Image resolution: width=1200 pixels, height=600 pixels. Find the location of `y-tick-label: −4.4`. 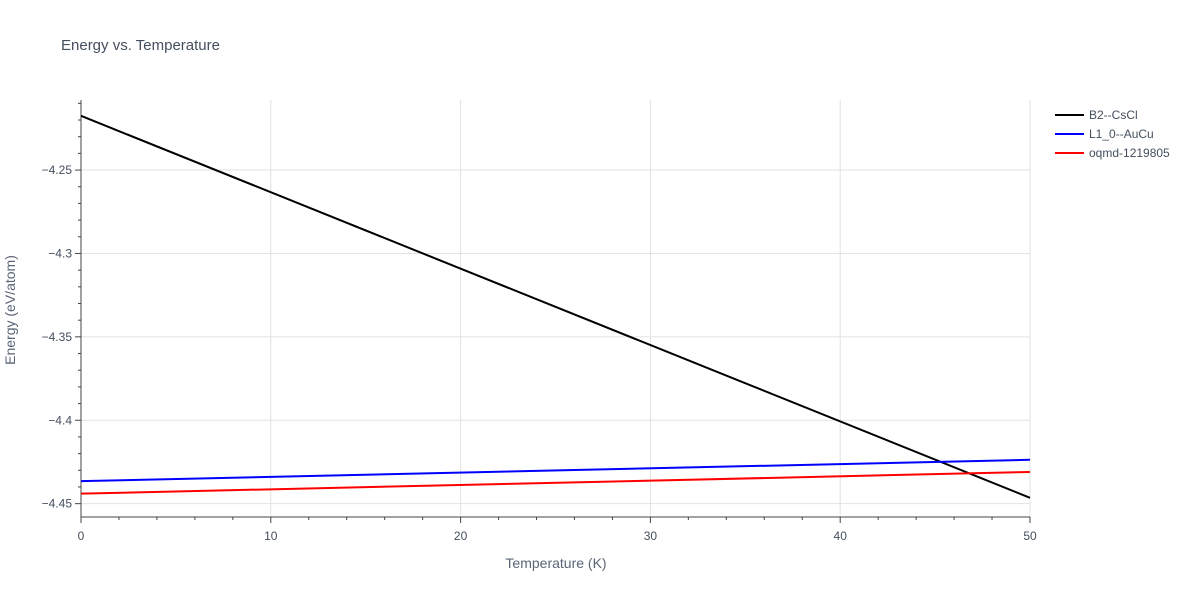

y-tick-label: −4.4 is located at coordinates (60, 420).